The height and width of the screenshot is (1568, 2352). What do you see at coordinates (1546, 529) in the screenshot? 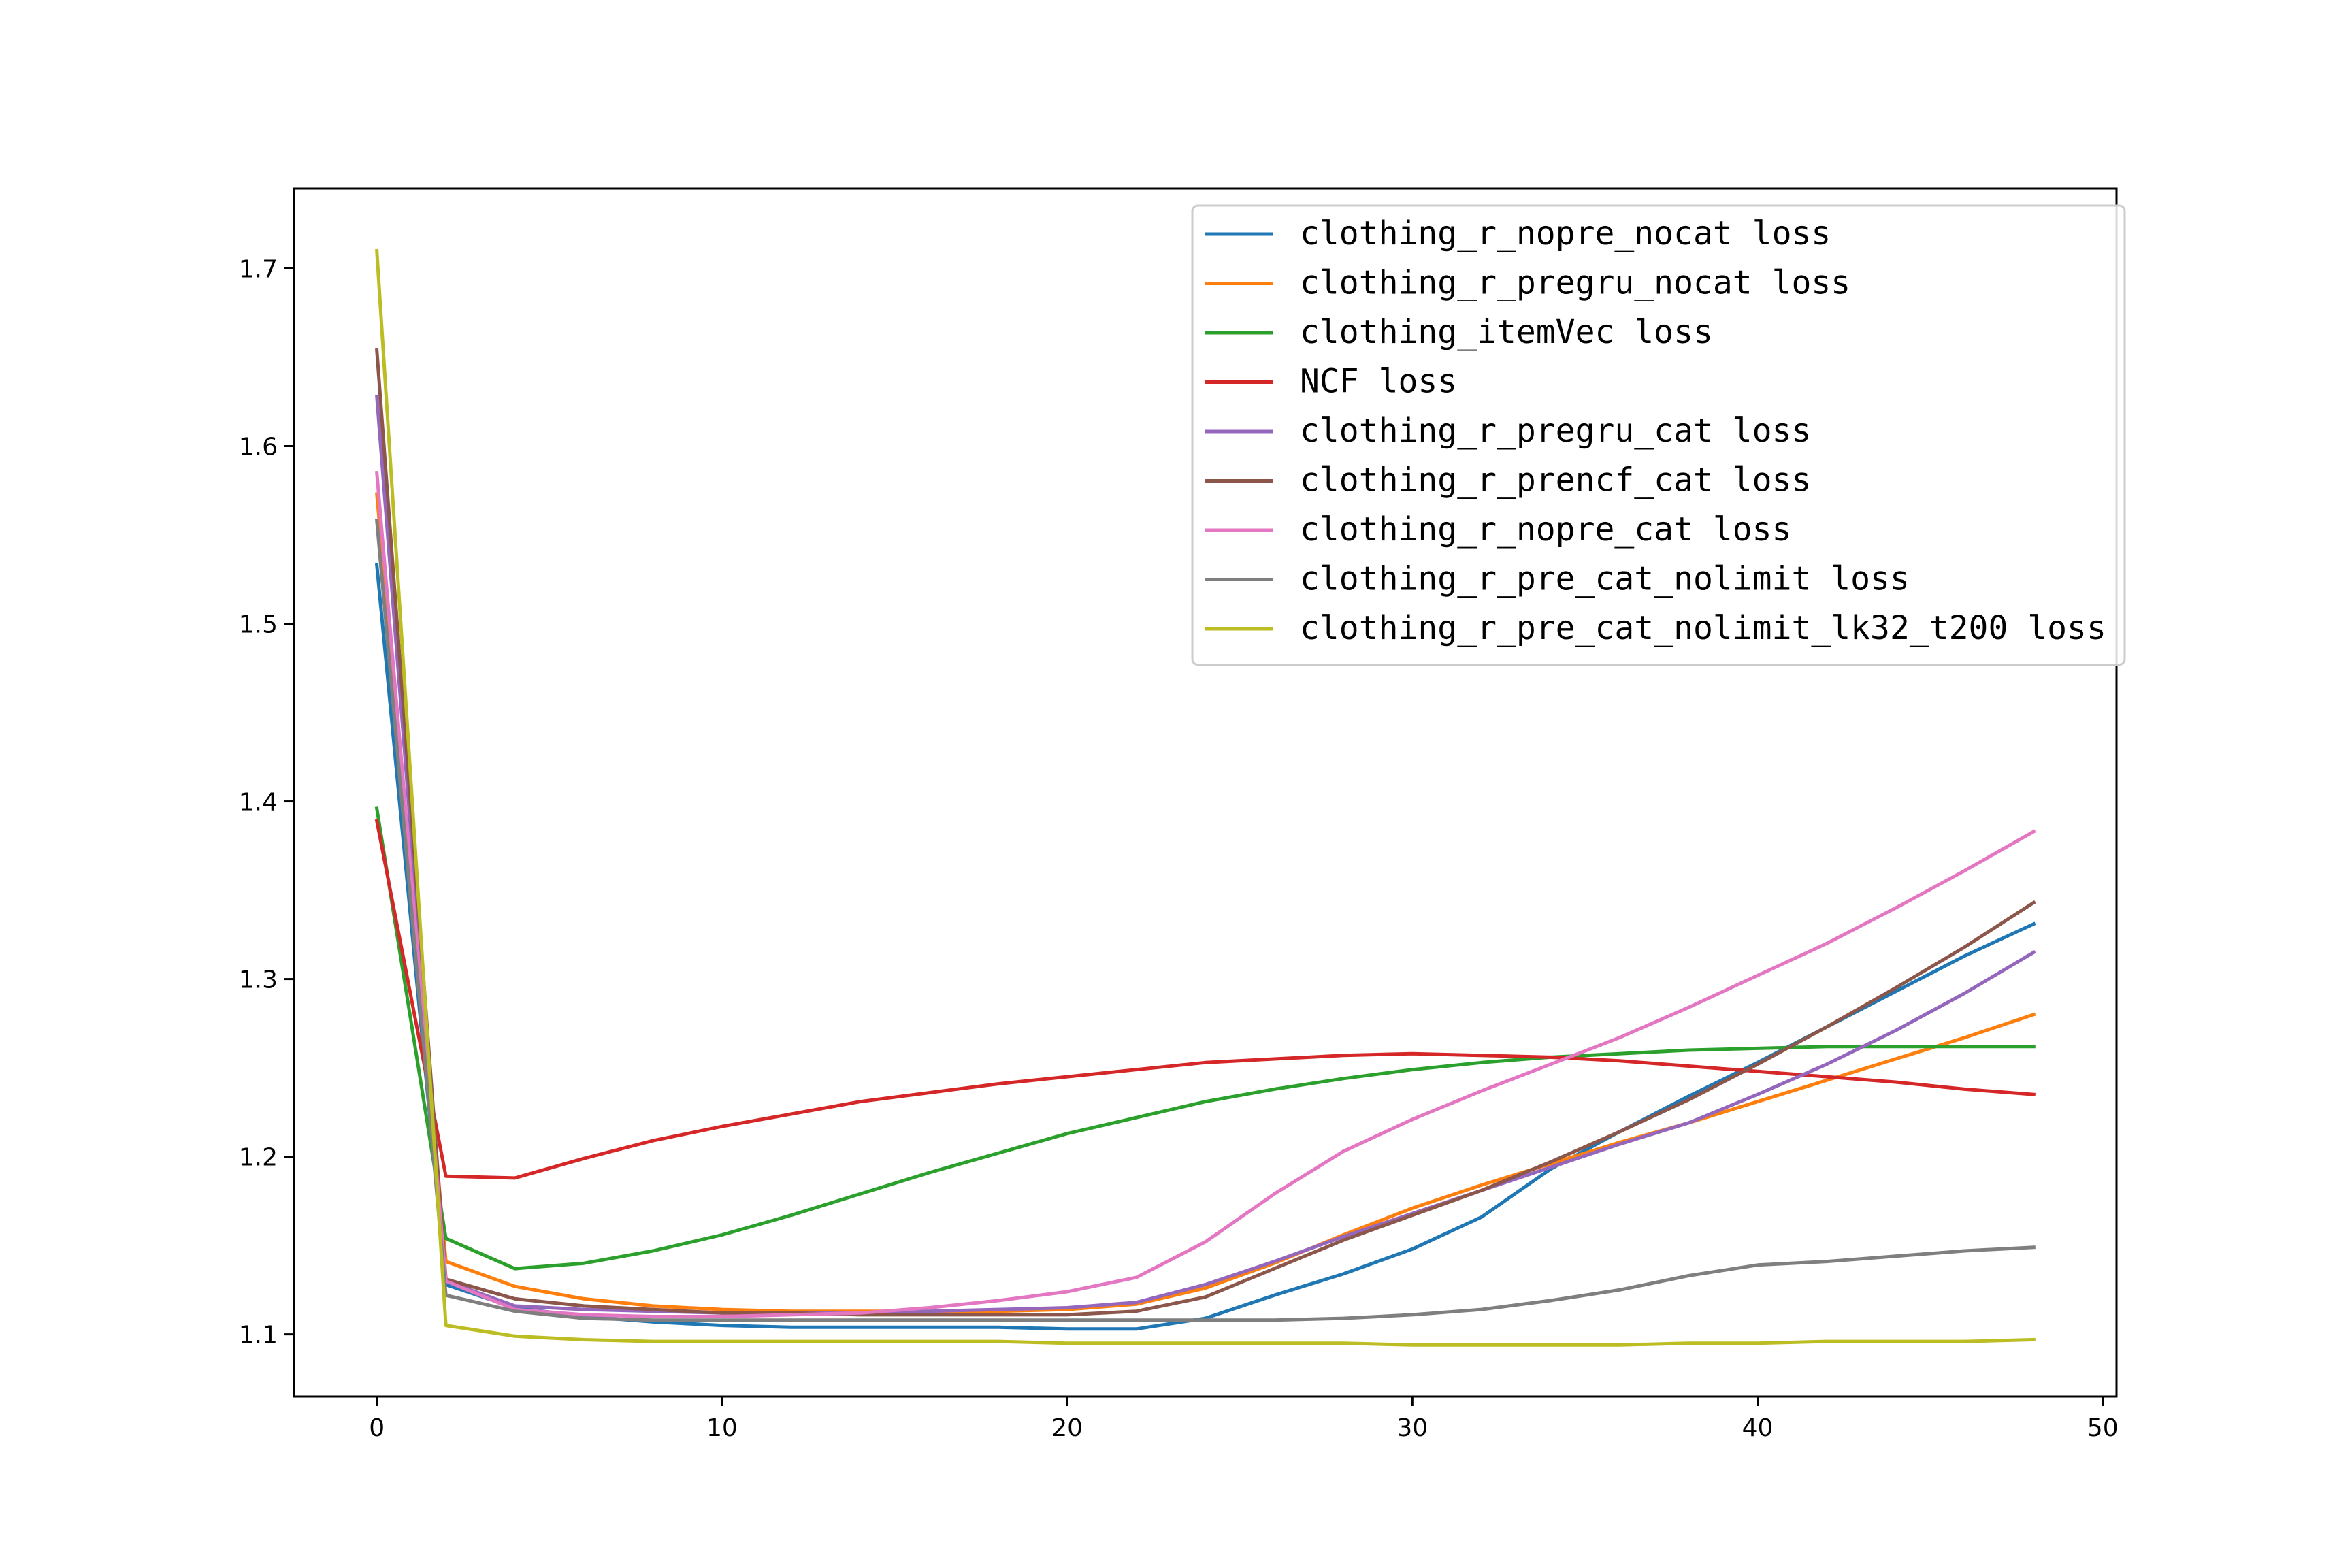
I see `legend-entry: clothing_r_nopre_cat loss` at bounding box center [1546, 529].